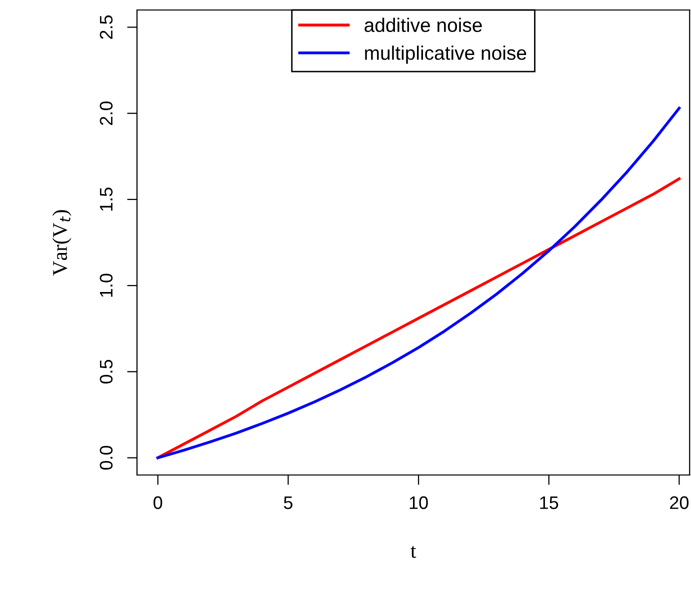 This screenshot has height=593, width=691. I want to click on y-tick-label: 2.0, so click(106, 113).